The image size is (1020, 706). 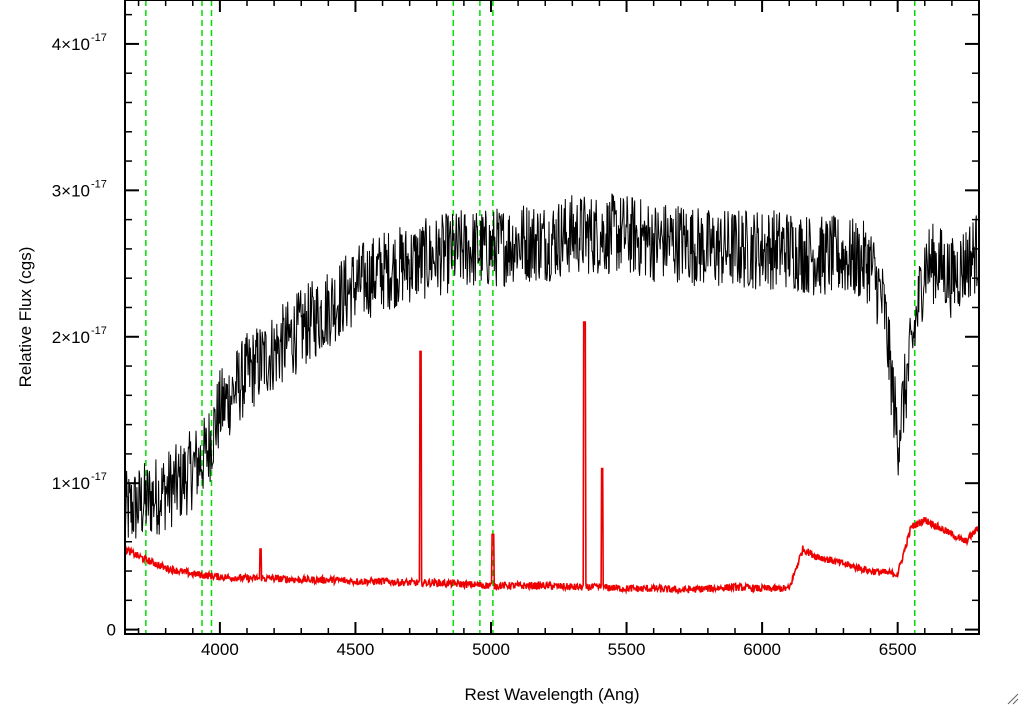 What do you see at coordinates (71, 44) in the screenshot?
I see `y-tick-label: 4×10` at bounding box center [71, 44].